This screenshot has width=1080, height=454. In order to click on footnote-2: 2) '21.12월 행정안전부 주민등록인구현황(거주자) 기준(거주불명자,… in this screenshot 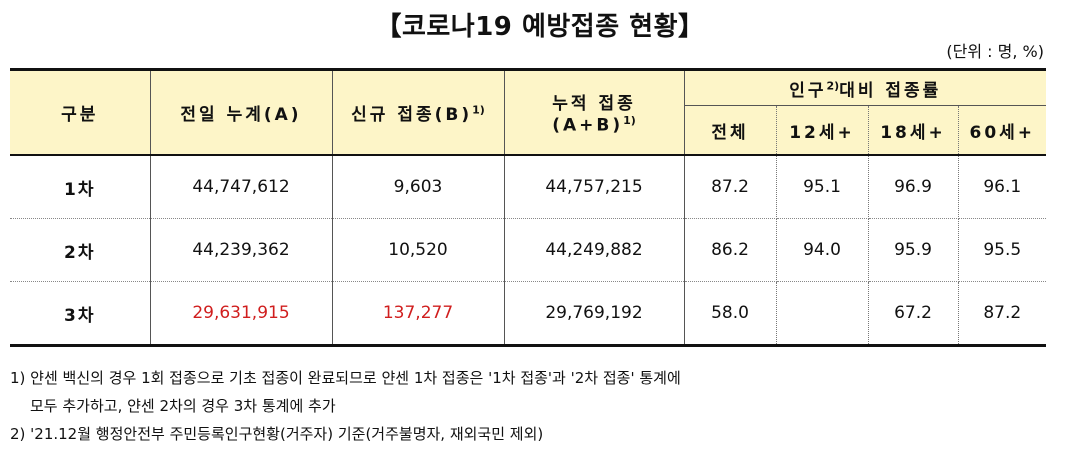, I will do `click(277, 434)`.